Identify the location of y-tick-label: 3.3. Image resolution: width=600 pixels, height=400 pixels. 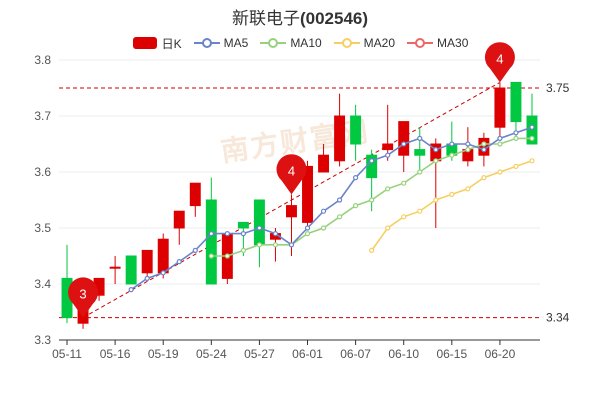
(42, 340).